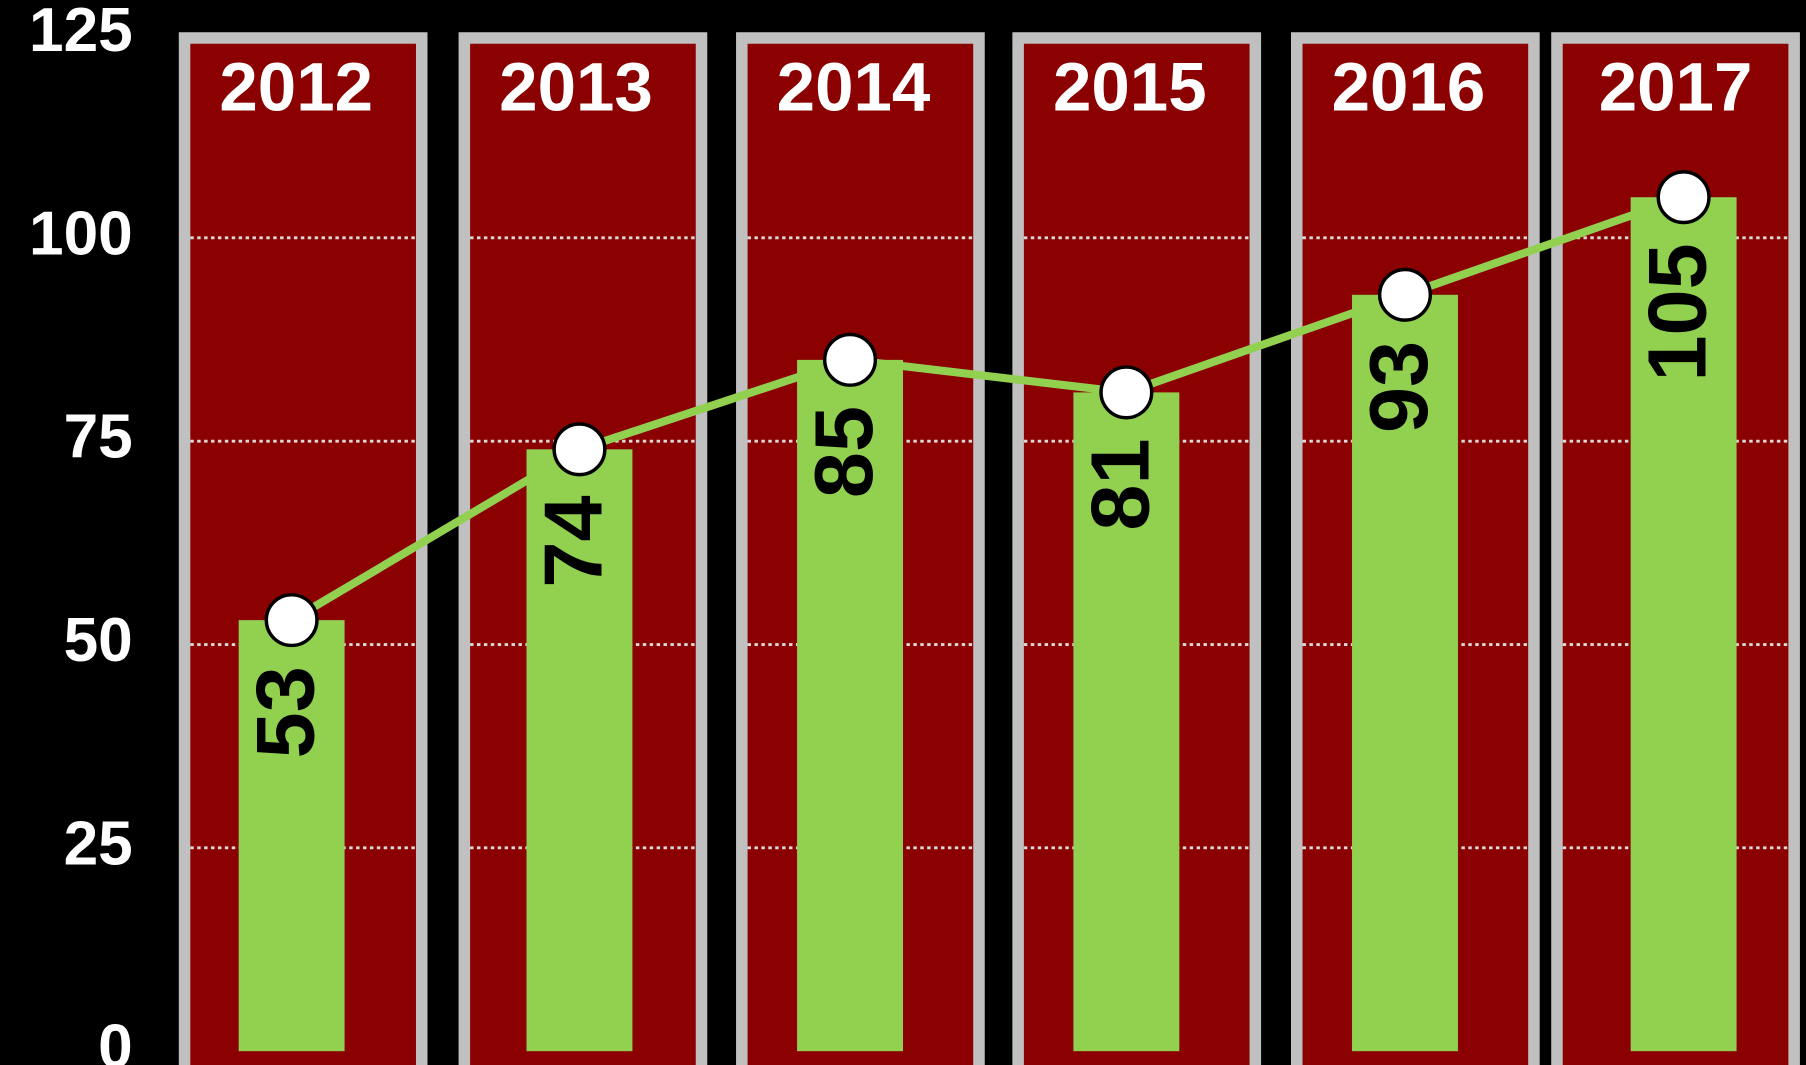 This screenshot has width=1806, height=1065. What do you see at coordinates (1677, 312) in the screenshot?
I see `data-label: 105` at bounding box center [1677, 312].